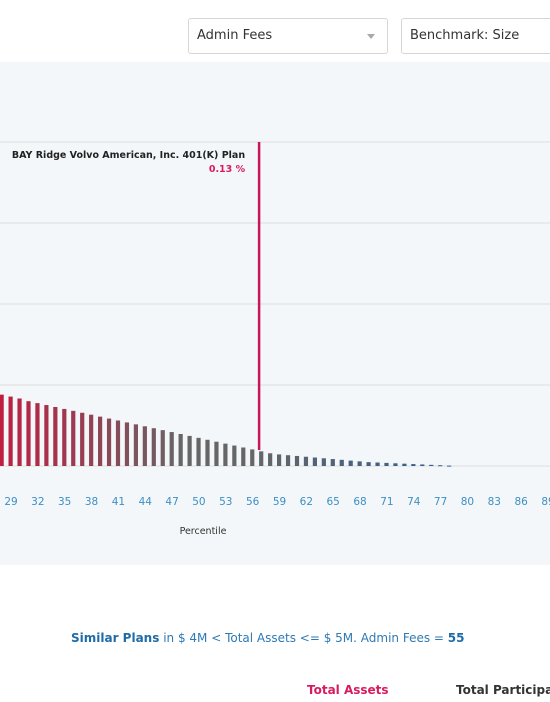 Image resolution: width=550 pixels, height=702 pixels. What do you see at coordinates (146, 502) in the screenshot?
I see `x-tick-label: 44` at bounding box center [146, 502].